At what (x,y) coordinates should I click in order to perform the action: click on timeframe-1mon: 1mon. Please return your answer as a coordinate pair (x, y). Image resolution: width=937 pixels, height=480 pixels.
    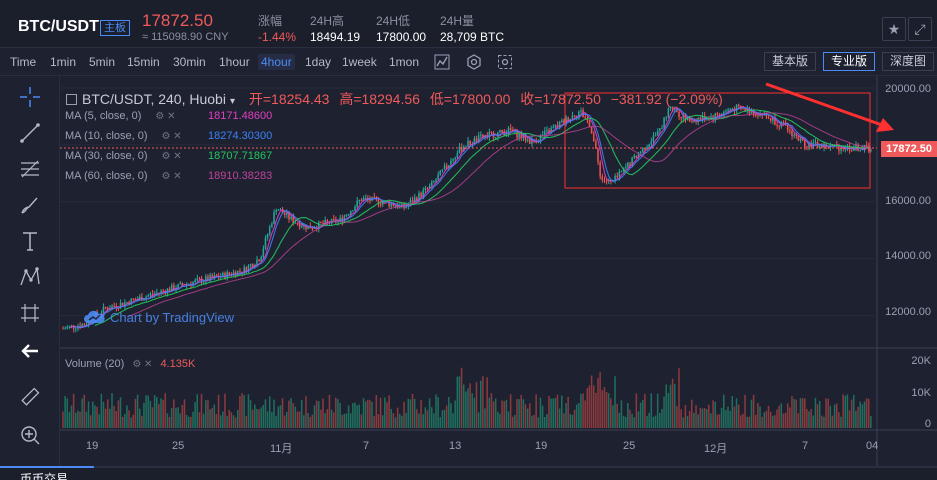
    Looking at the image, I should click on (404, 62).